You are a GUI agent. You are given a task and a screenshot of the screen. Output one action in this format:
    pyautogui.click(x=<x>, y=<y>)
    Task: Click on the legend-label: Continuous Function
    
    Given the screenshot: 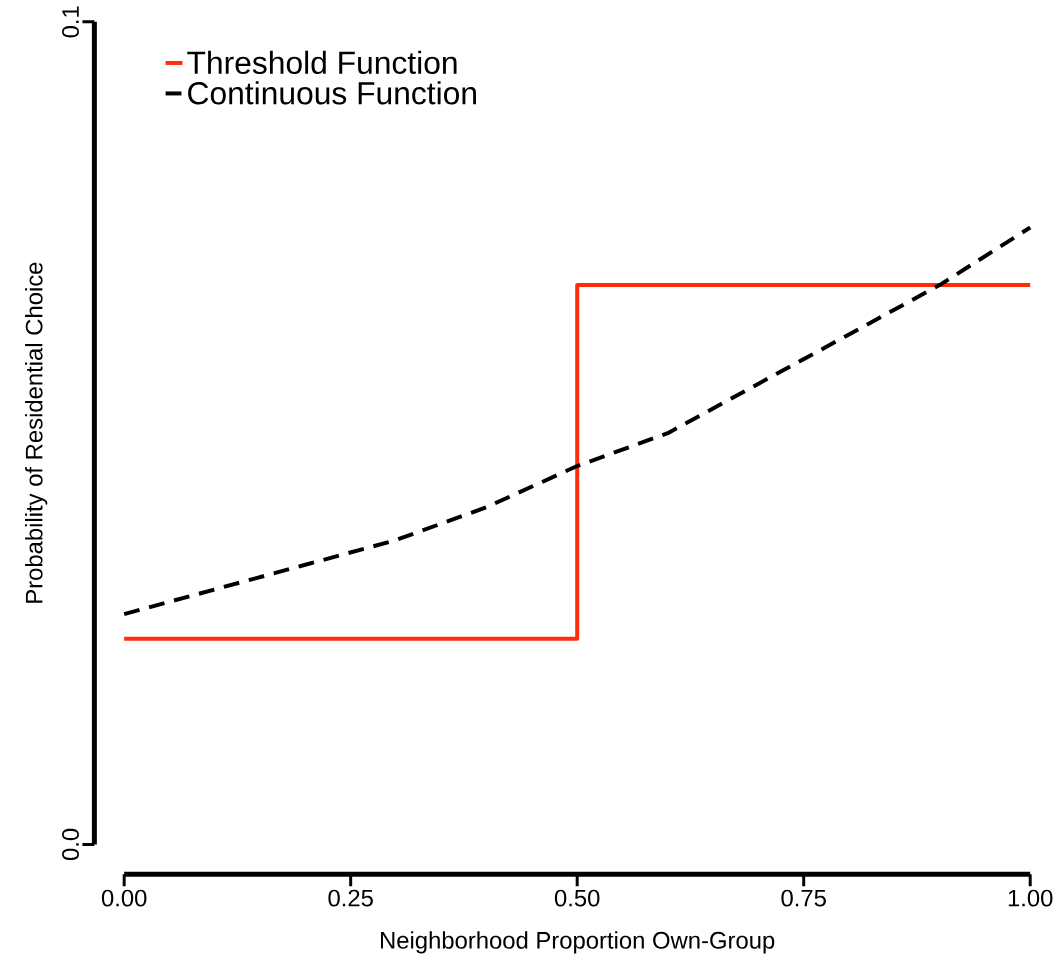 What is the action you would take?
    pyautogui.click(x=332, y=93)
    